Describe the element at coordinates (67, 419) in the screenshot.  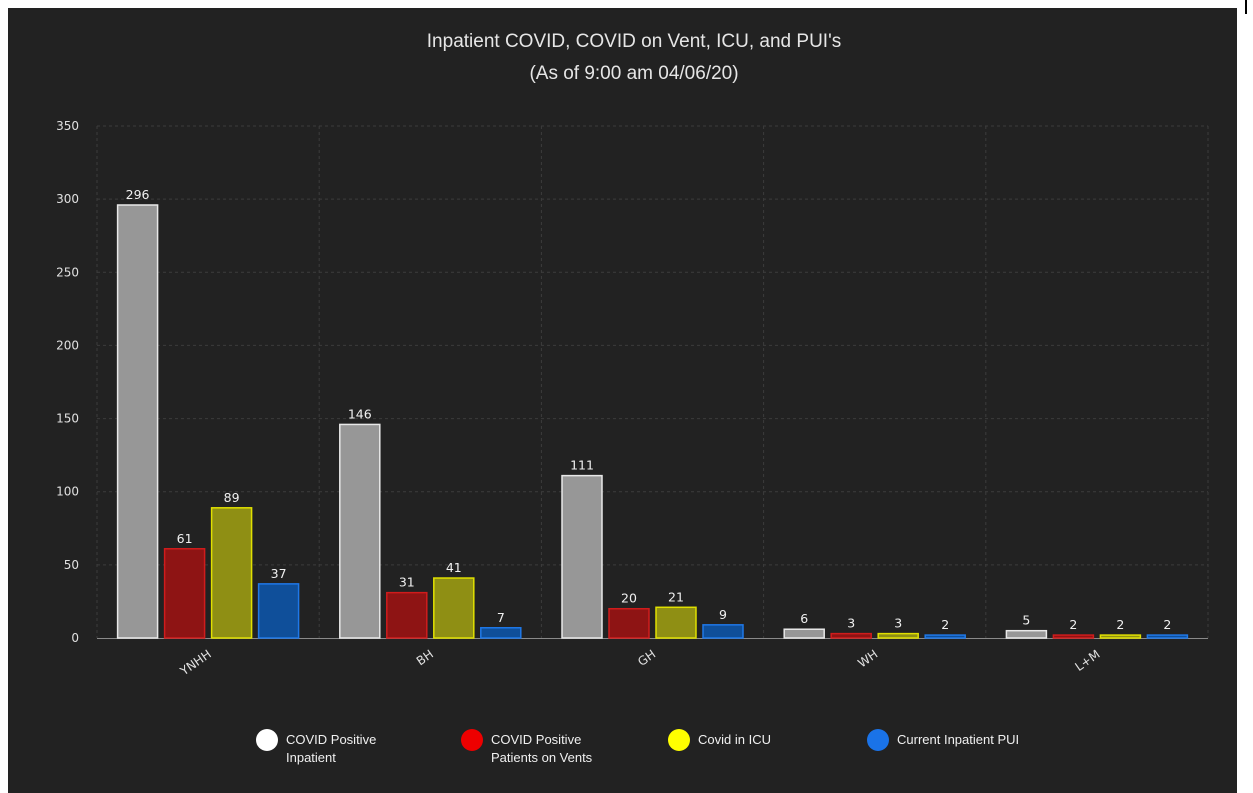
I see `y-tick-label: 150` at that location.